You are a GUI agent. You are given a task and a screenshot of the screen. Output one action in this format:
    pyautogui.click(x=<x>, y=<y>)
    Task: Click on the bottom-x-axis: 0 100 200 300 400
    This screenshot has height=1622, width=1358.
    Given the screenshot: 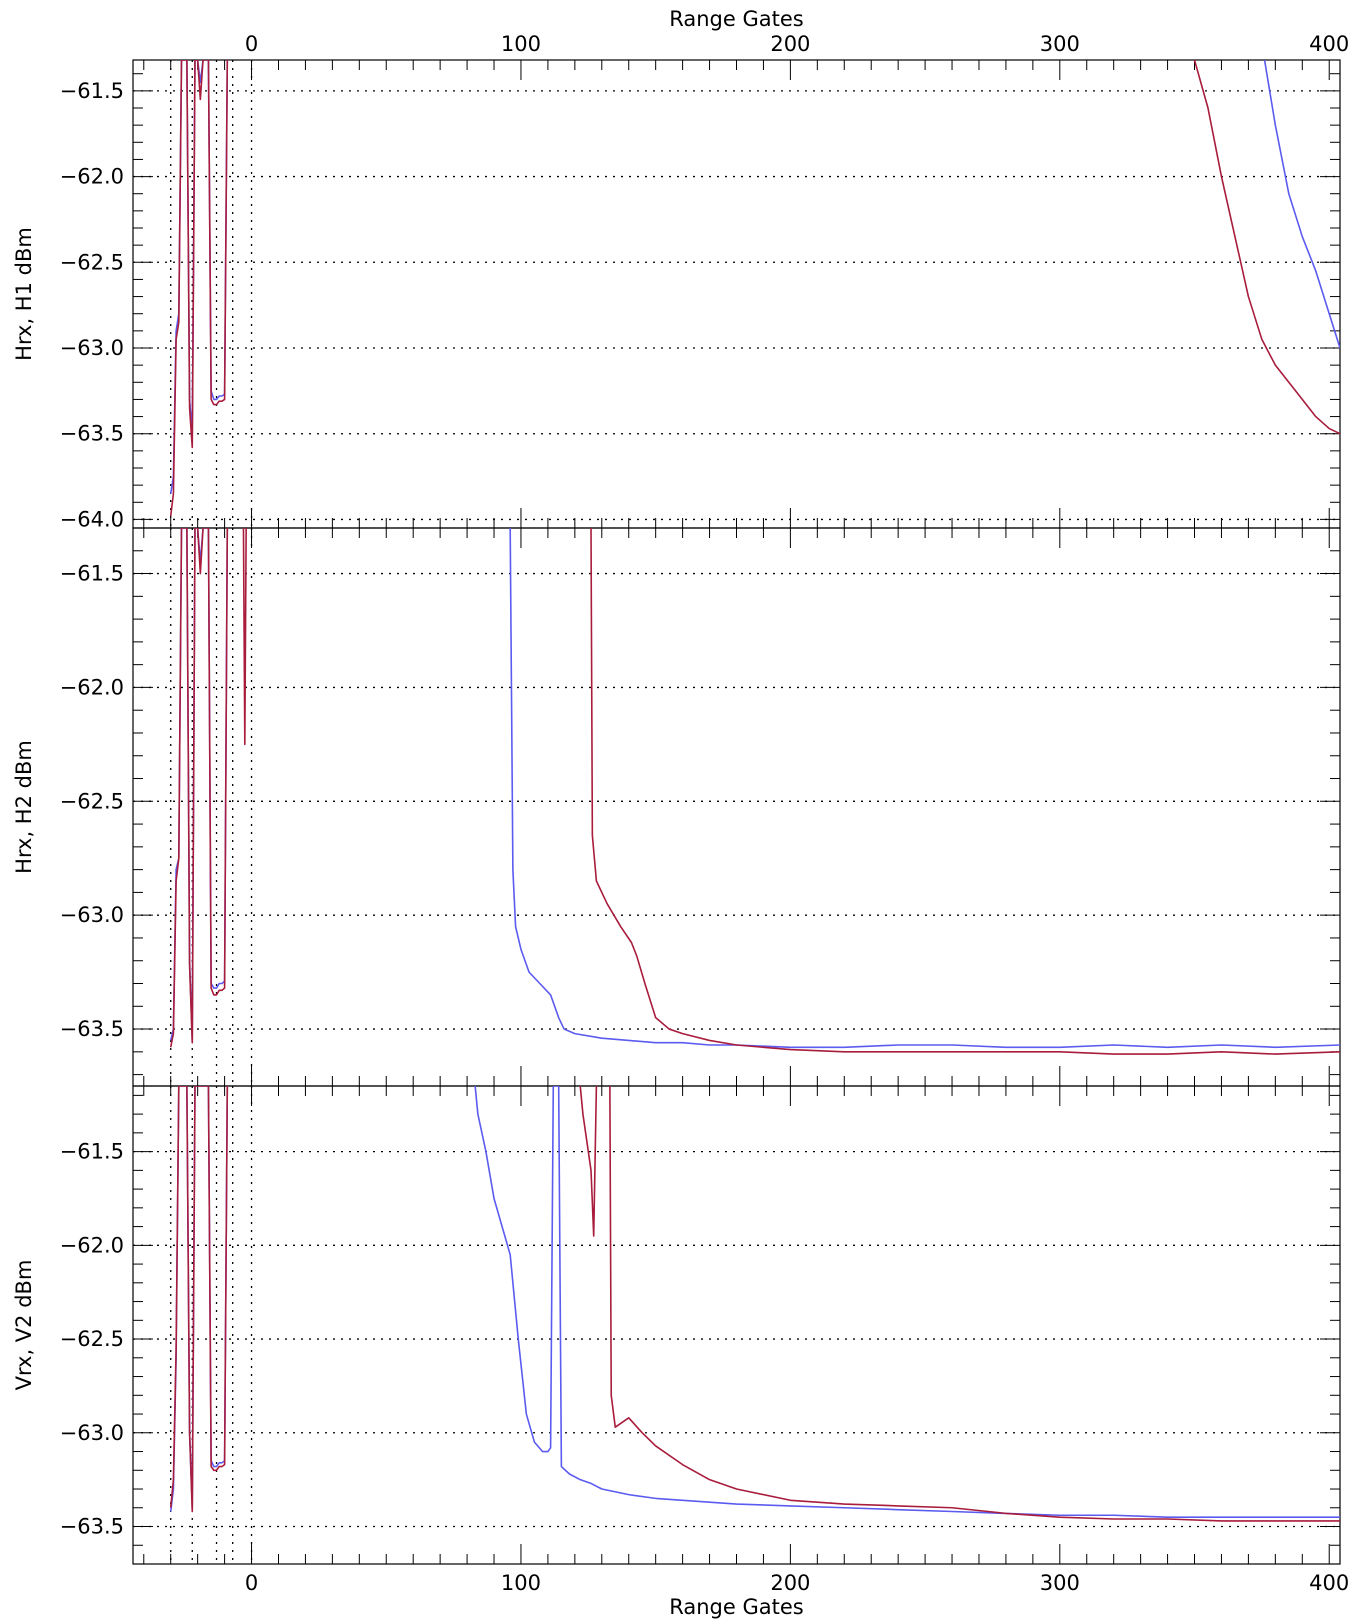 What is the action you would take?
    pyautogui.click(x=797, y=1583)
    